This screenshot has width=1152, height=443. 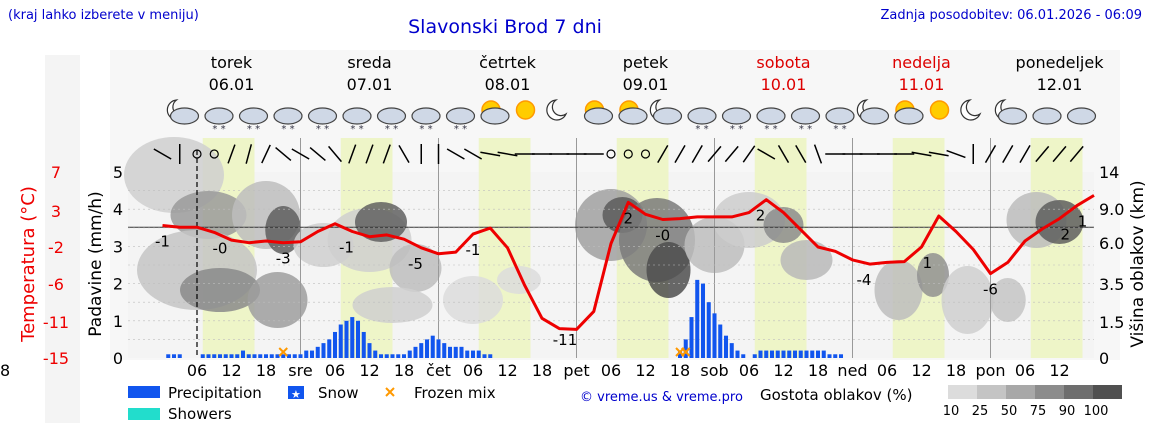 I want to click on moon-cloud-icon, so click(x=873, y=112).